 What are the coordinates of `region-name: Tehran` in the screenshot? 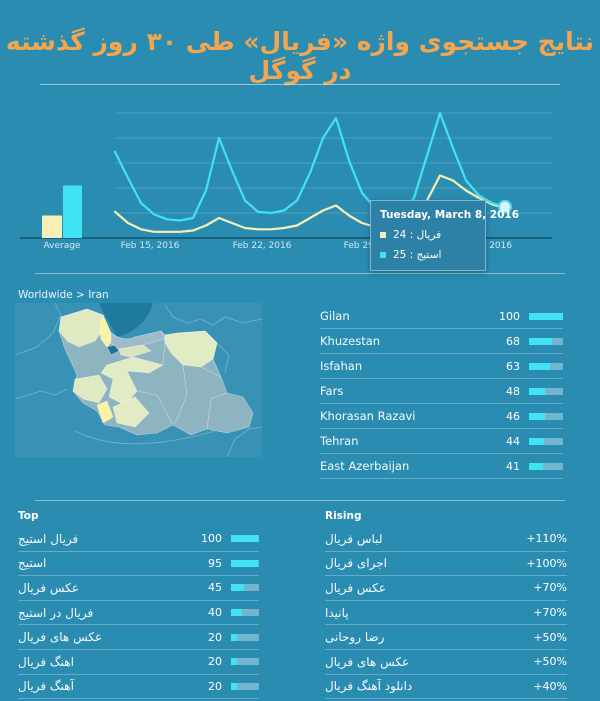 It's located at (339, 441).